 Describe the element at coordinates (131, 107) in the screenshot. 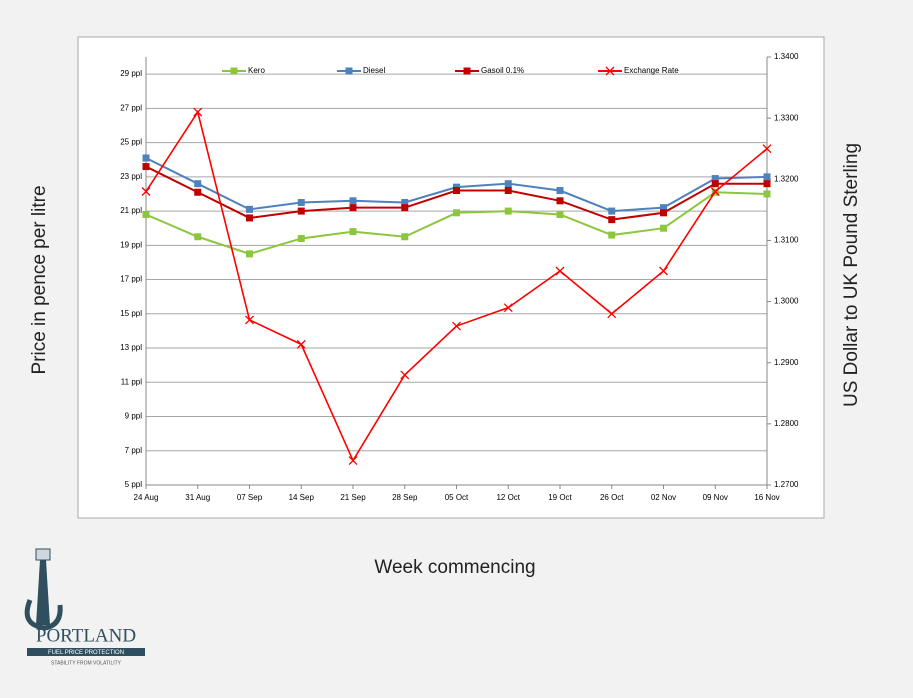

I see `y-tick-label: 27 ppl` at that location.